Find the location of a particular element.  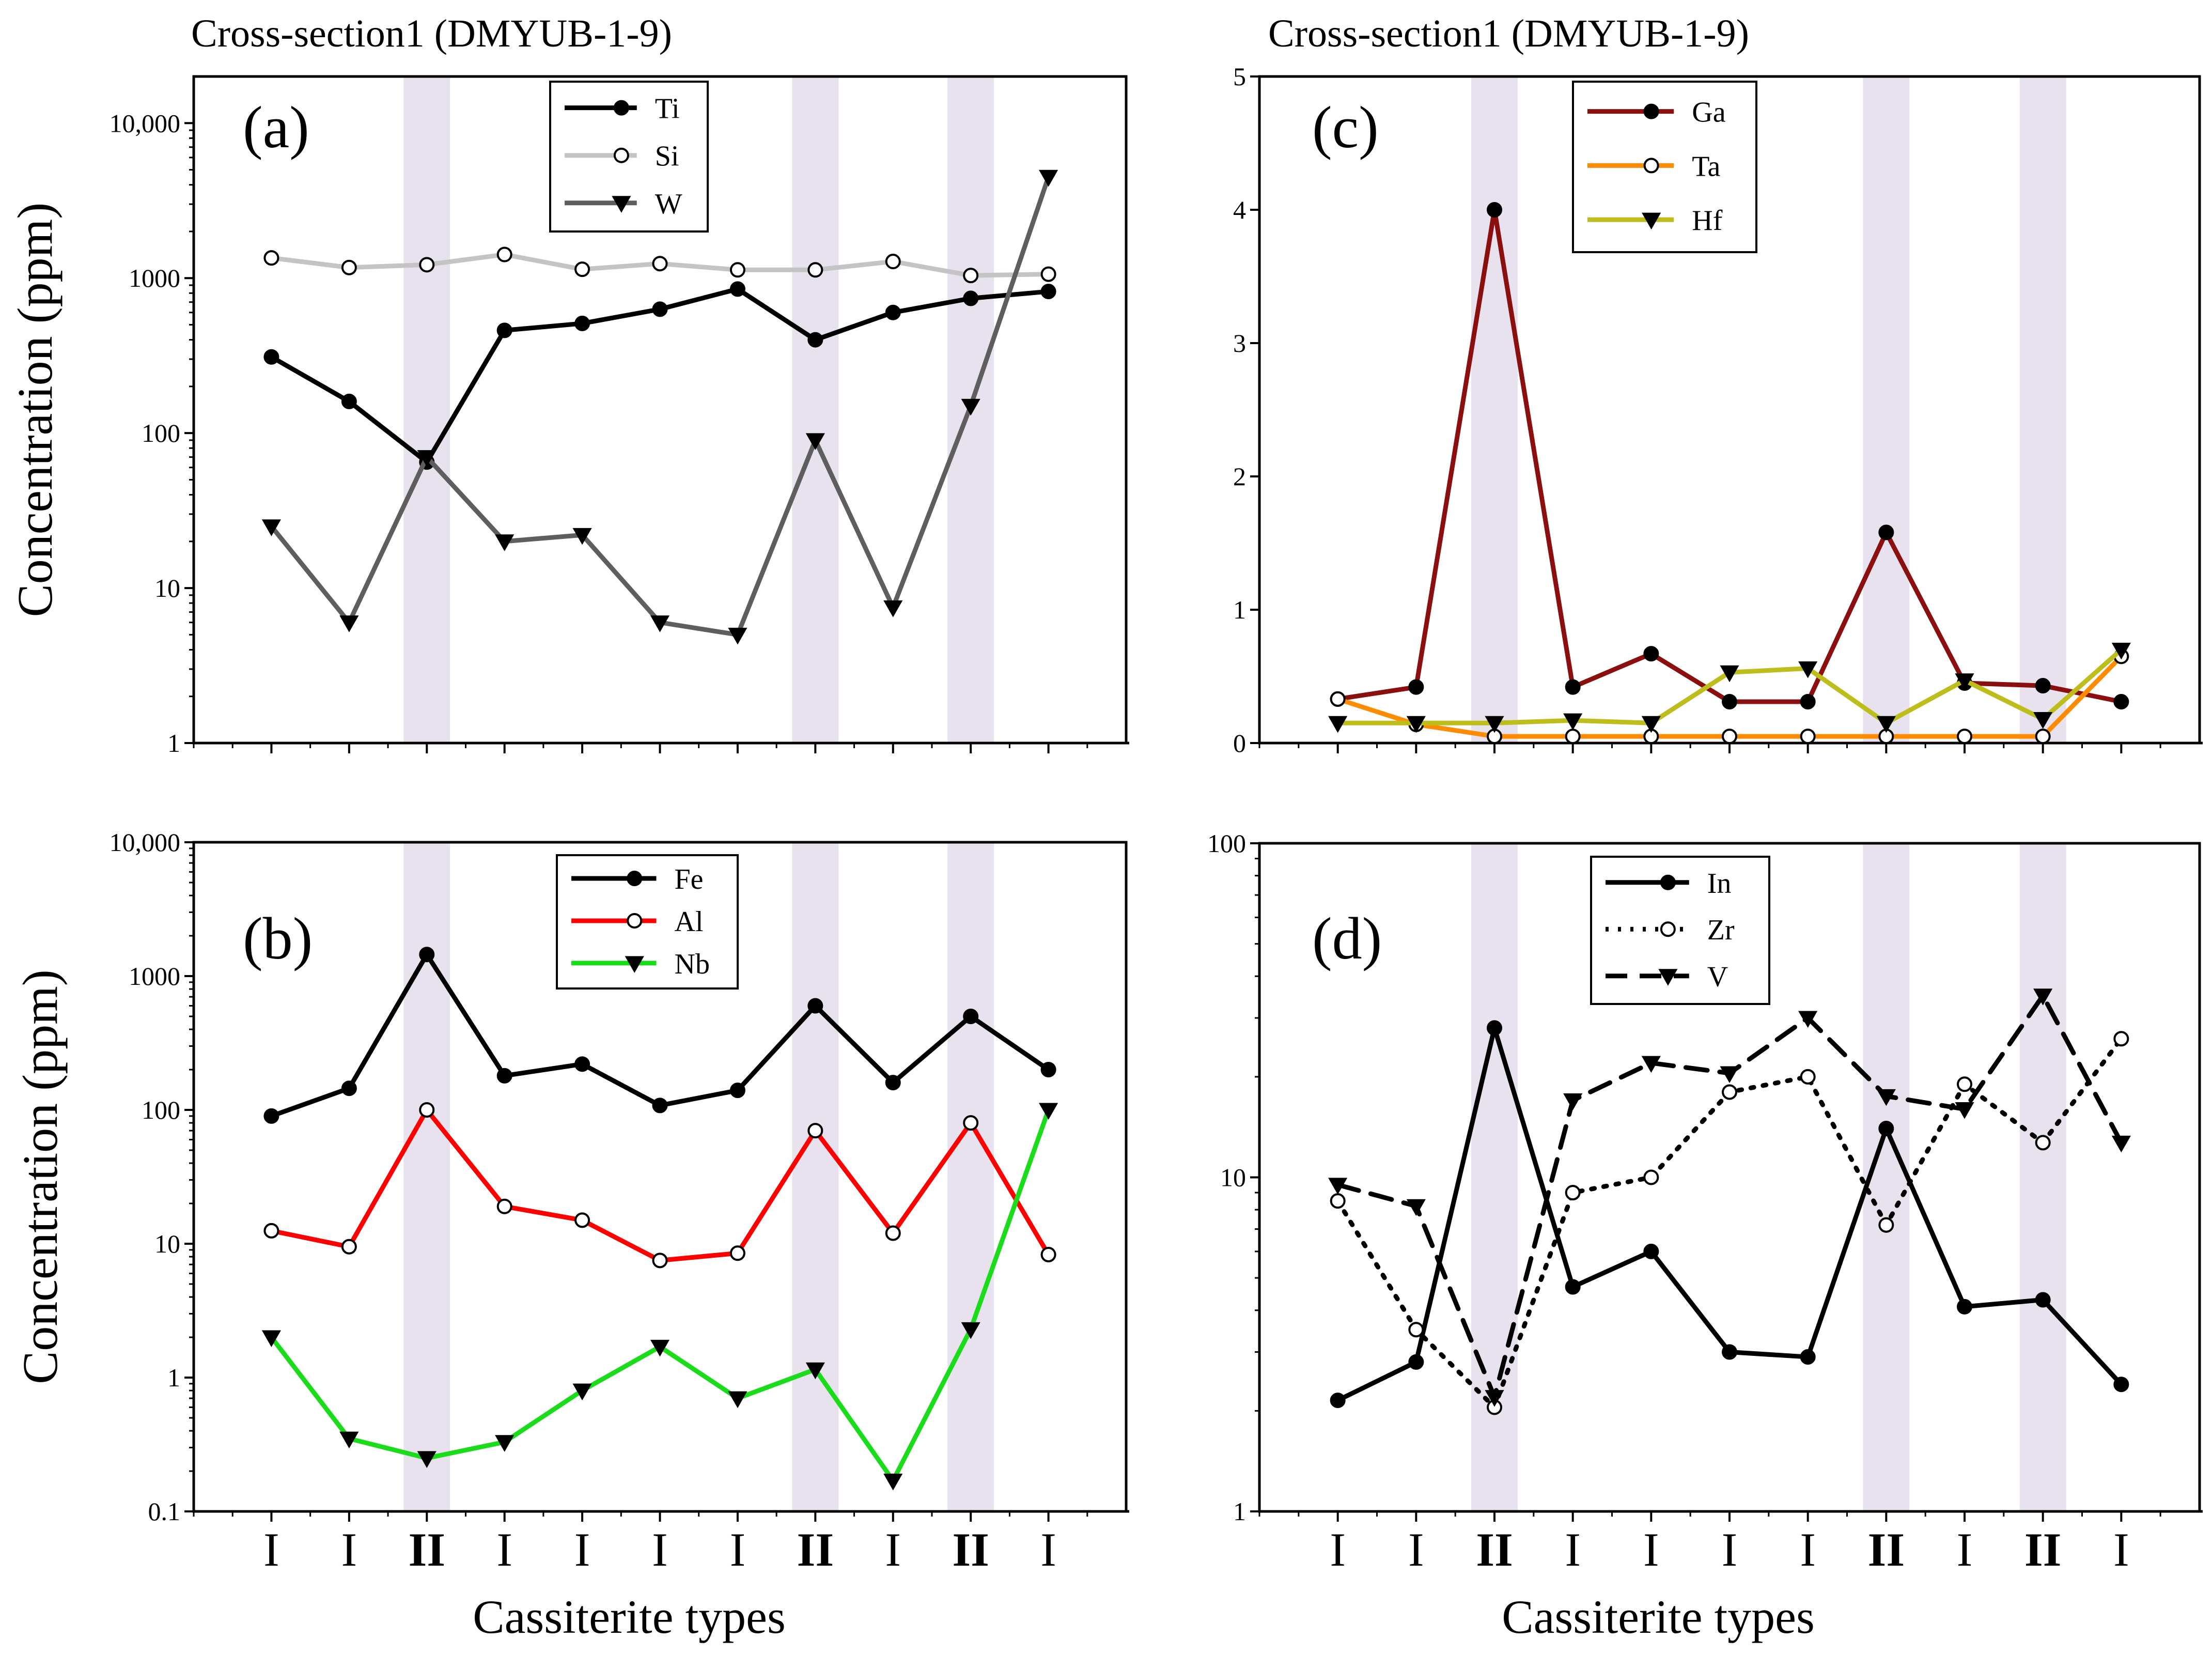

y-tick-label: 1 is located at coordinates (1240, 609).